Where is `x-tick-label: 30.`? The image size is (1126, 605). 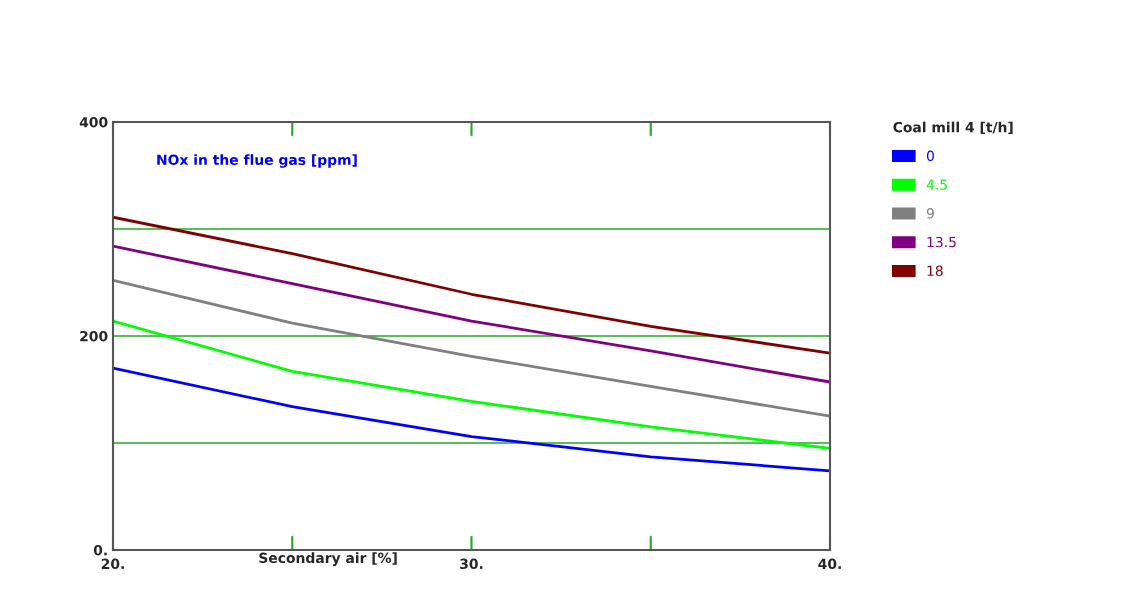
x-tick-label: 30. is located at coordinates (471, 564).